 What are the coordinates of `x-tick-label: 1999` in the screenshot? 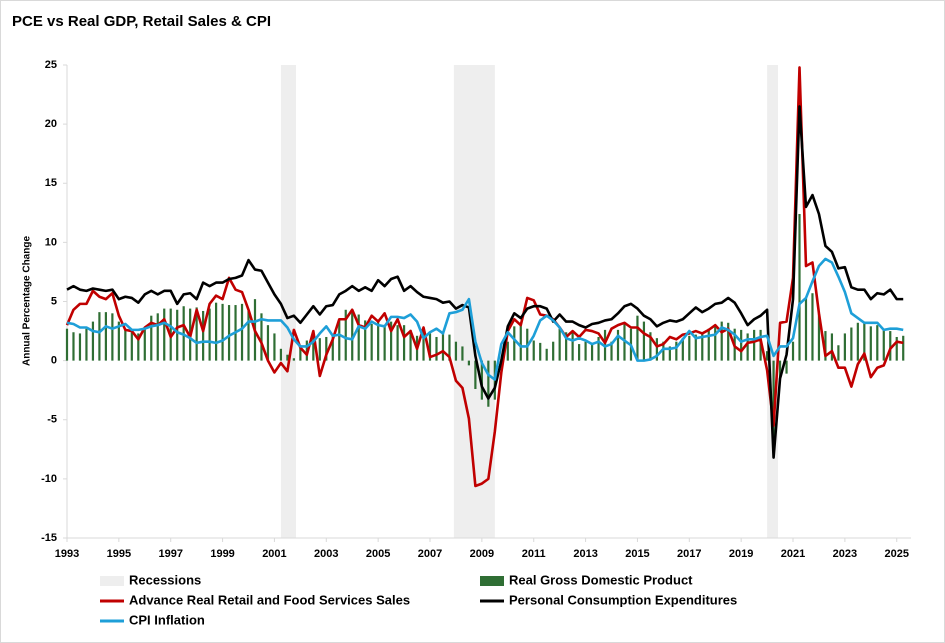 It's located at (222, 554).